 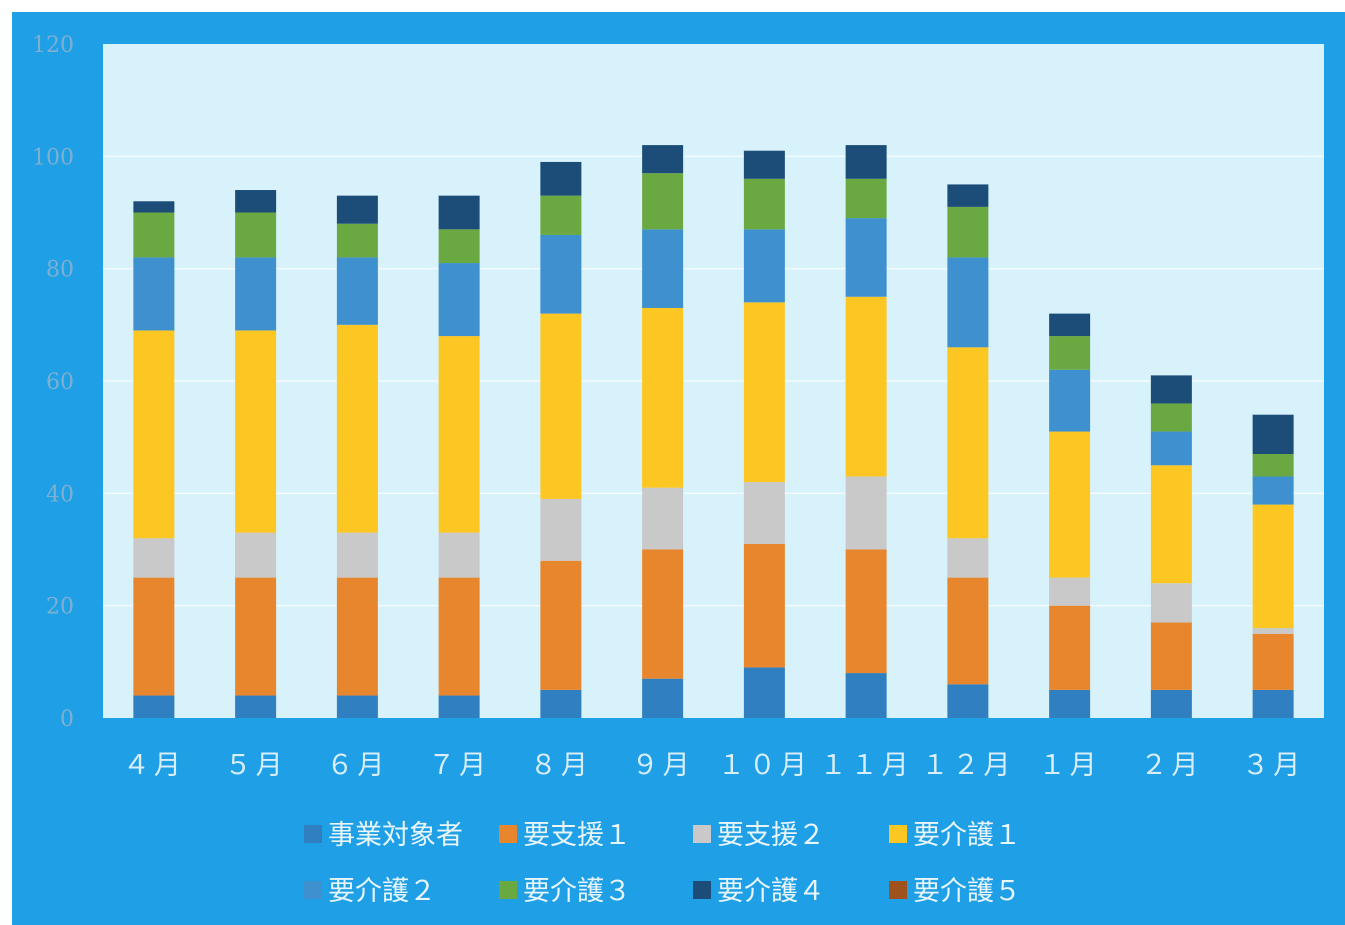 I want to click on y-tick-label: 40, so click(x=60, y=494).